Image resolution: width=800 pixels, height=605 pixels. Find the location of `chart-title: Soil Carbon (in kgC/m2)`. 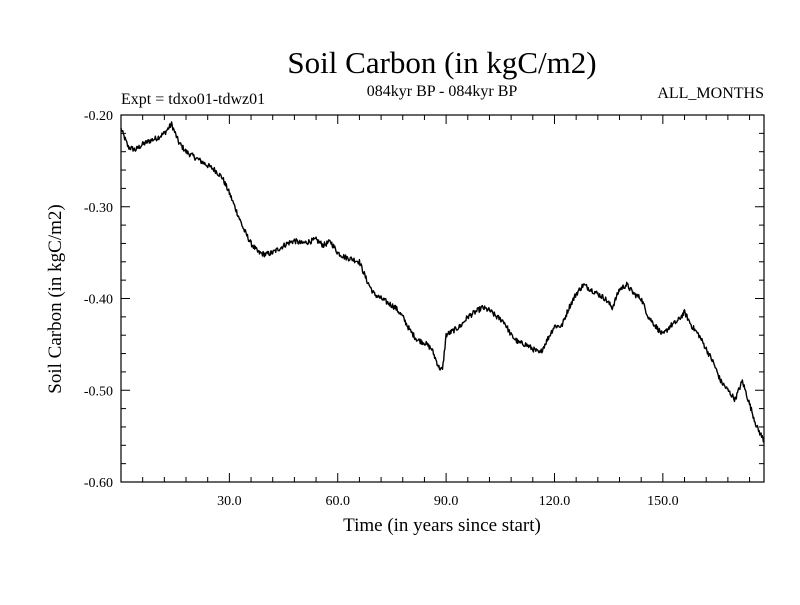

chart-title: Soil Carbon (in kgC/m2) is located at coordinates (441, 62).